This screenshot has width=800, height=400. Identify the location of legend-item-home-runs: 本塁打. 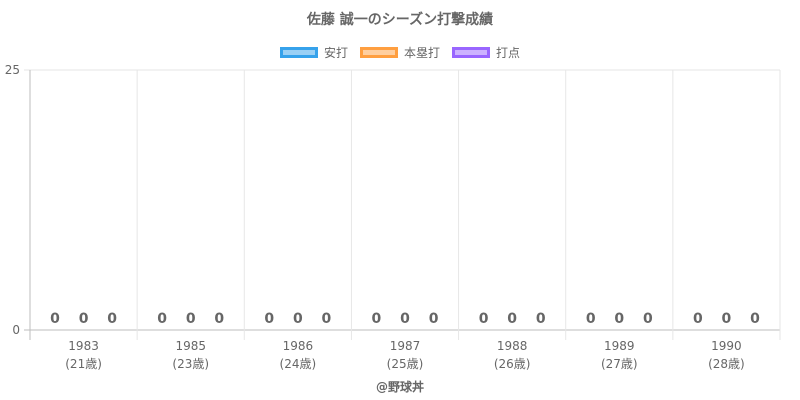
(399, 52).